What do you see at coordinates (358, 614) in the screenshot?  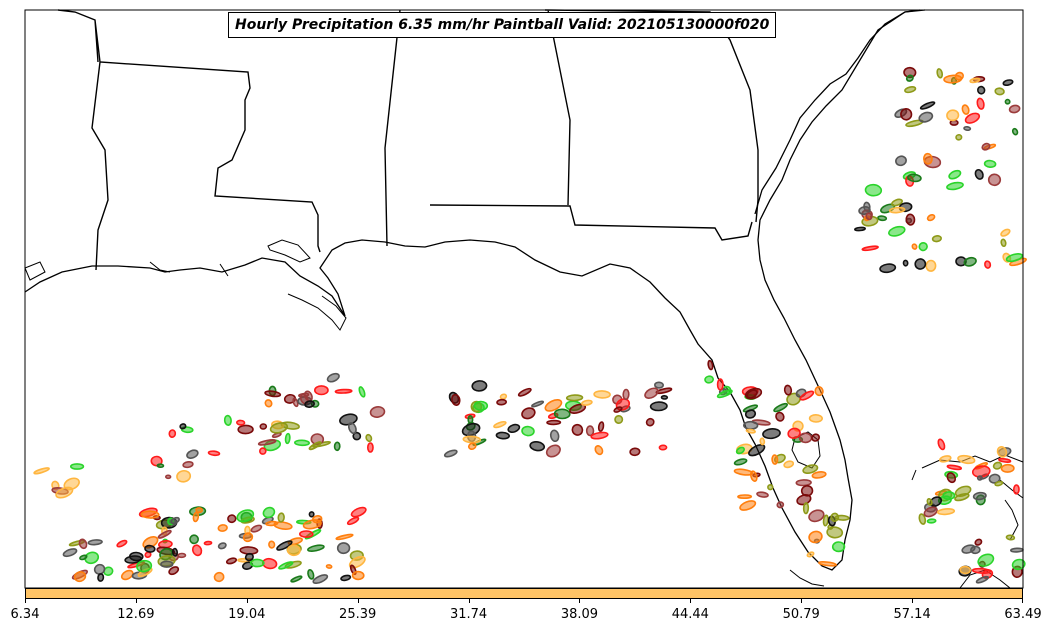 I see `colorbar-tick-label: 25.39` at bounding box center [358, 614].